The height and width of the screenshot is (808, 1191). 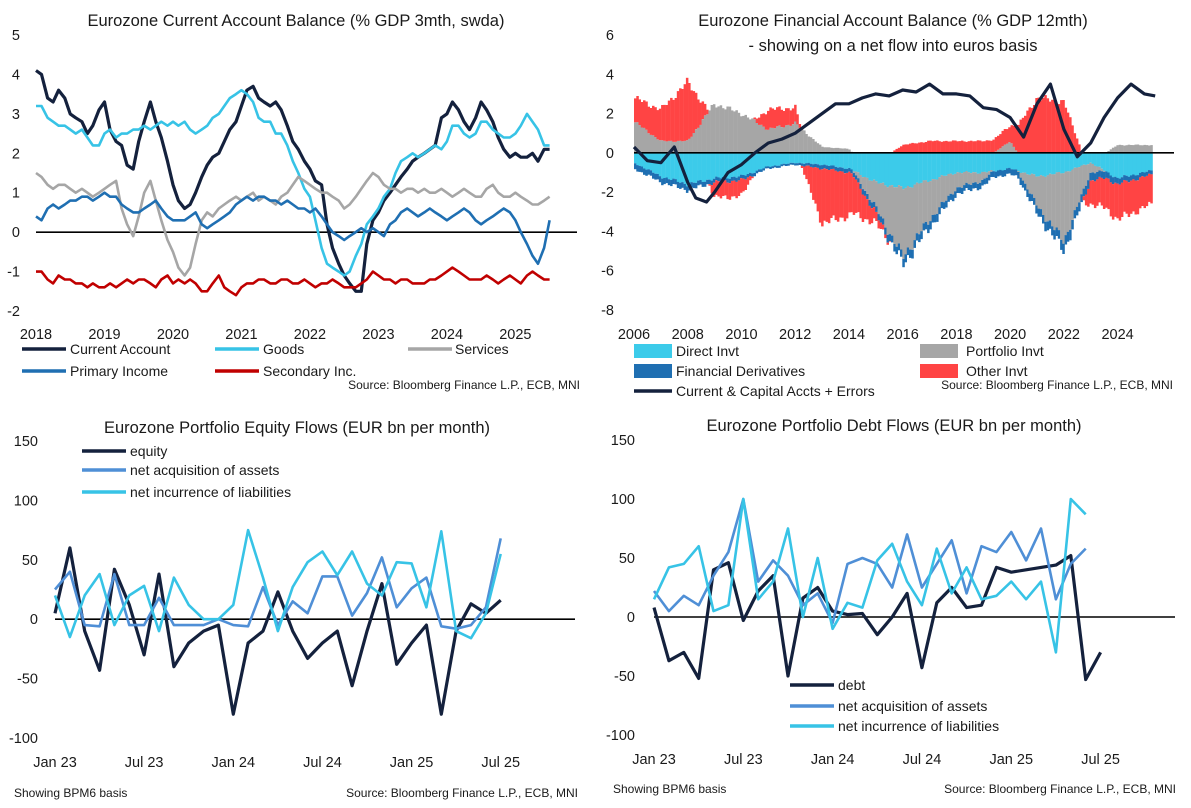 I want to click on legend-label: Services, so click(x=482, y=349).